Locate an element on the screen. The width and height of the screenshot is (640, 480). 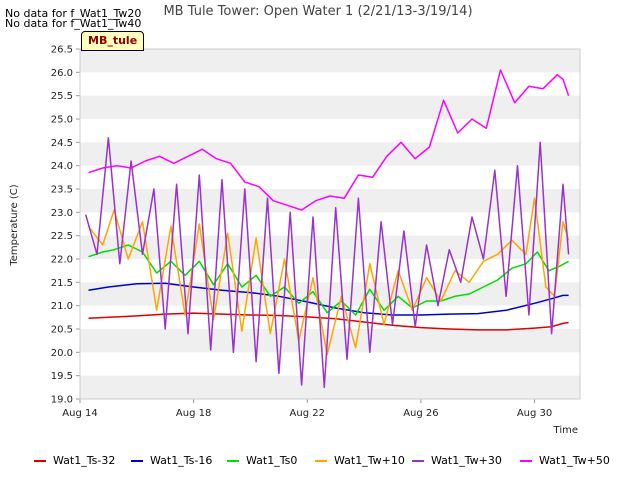
y-tick-label: 23.5 is located at coordinates (62, 190).